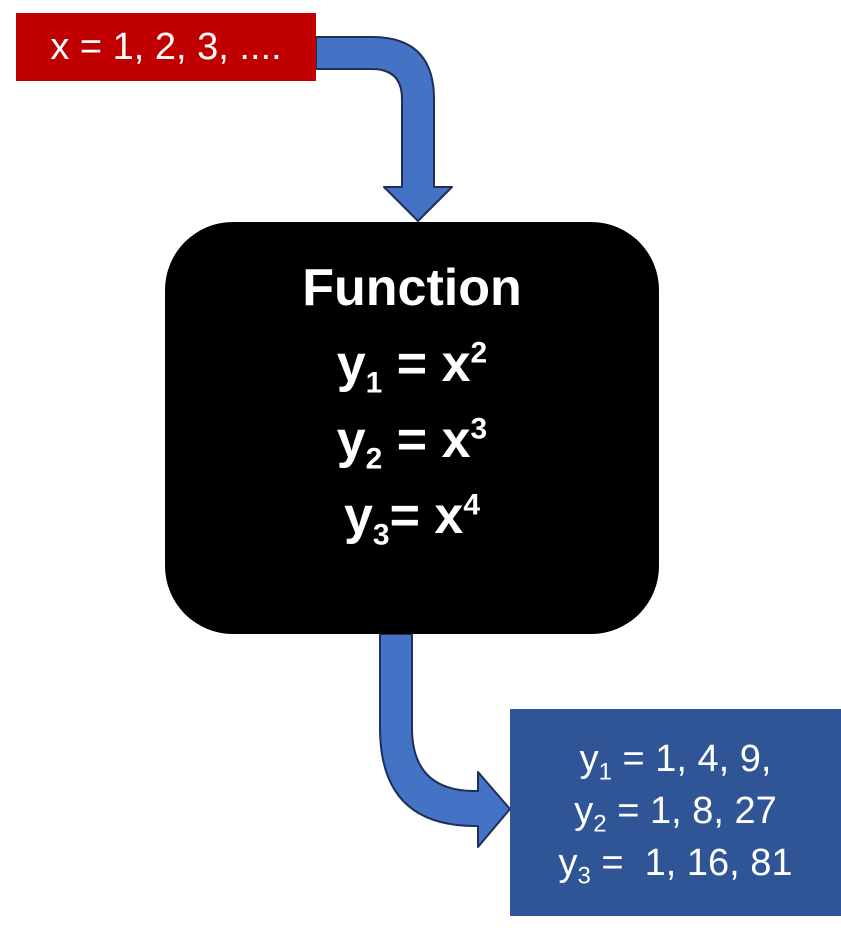 The height and width of the screenshot is (931, 841). I want to click on equation-1: y1 = x2, so click(412, 367).